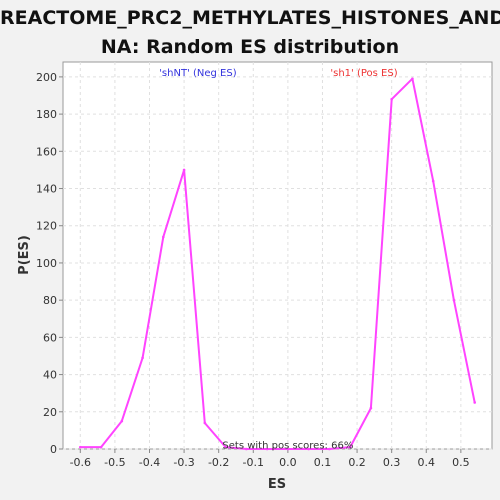 Image resolution: width=500 pixels, height=500 pixels. I want to click on x-tick-label: 0.0, so click(288, 462).